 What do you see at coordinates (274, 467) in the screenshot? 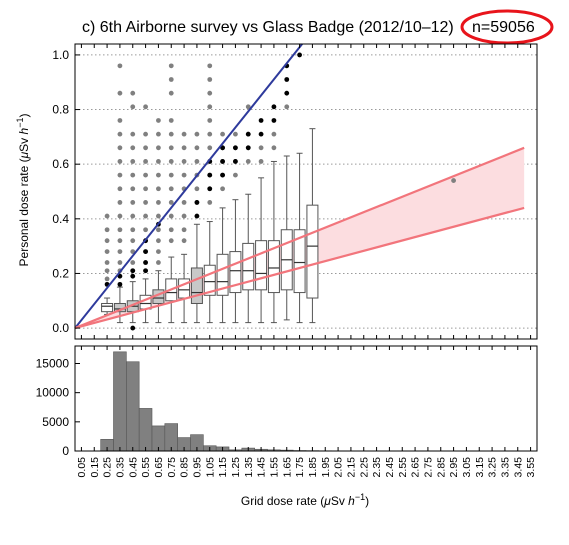
I see `x-tick-label: 1.55` at bounding box center [274, 467].